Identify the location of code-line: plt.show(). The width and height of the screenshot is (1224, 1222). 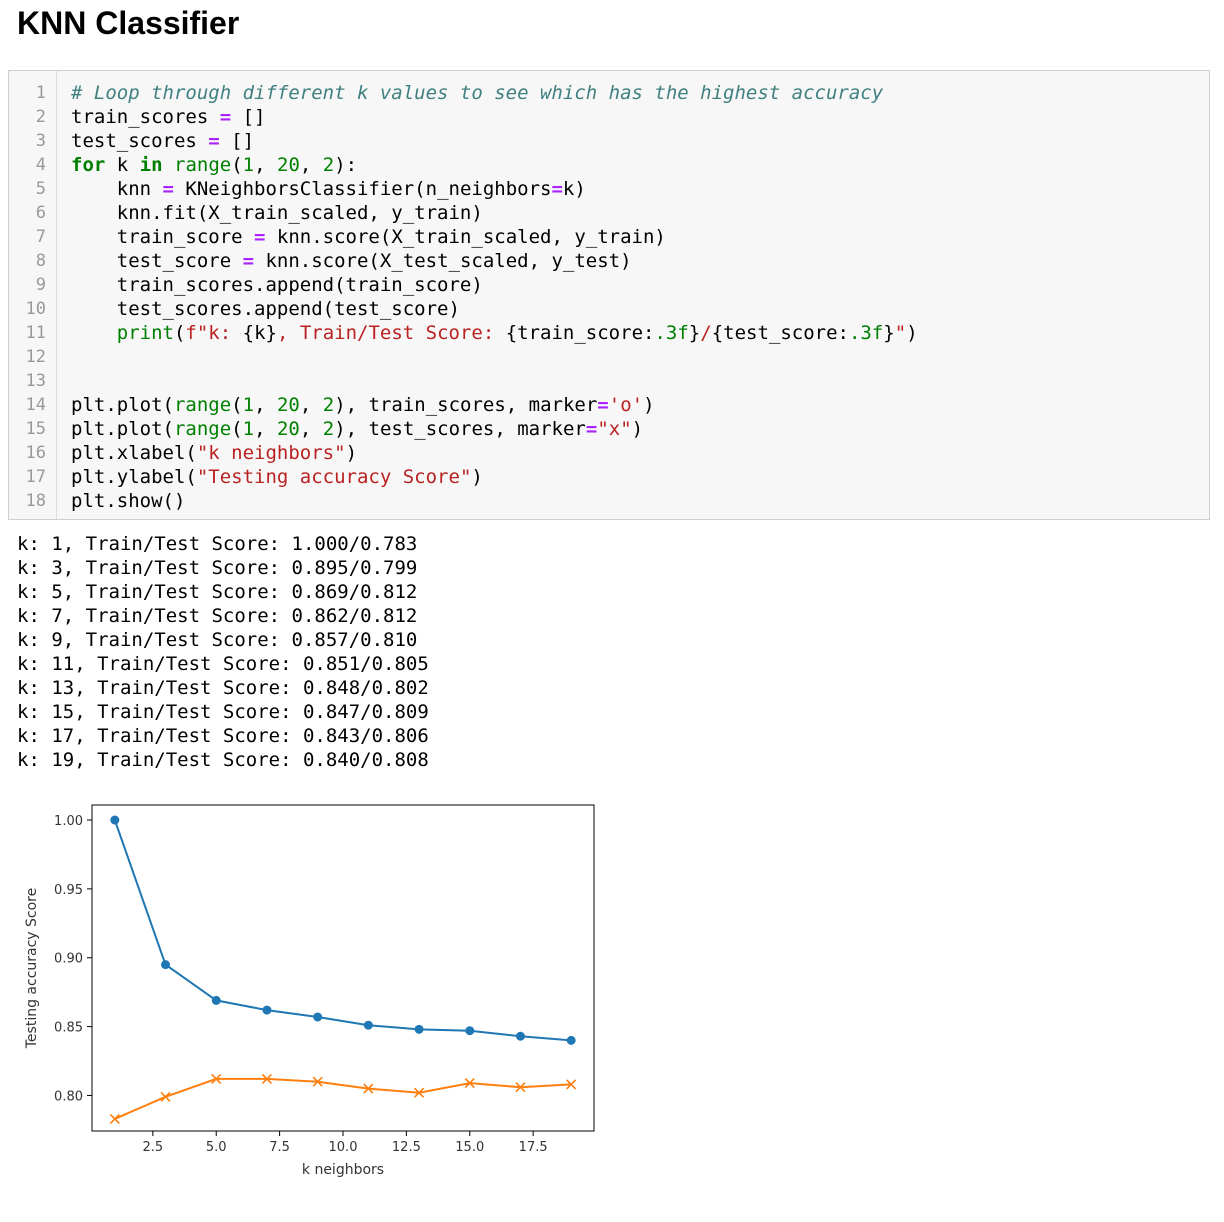
(128, 501).